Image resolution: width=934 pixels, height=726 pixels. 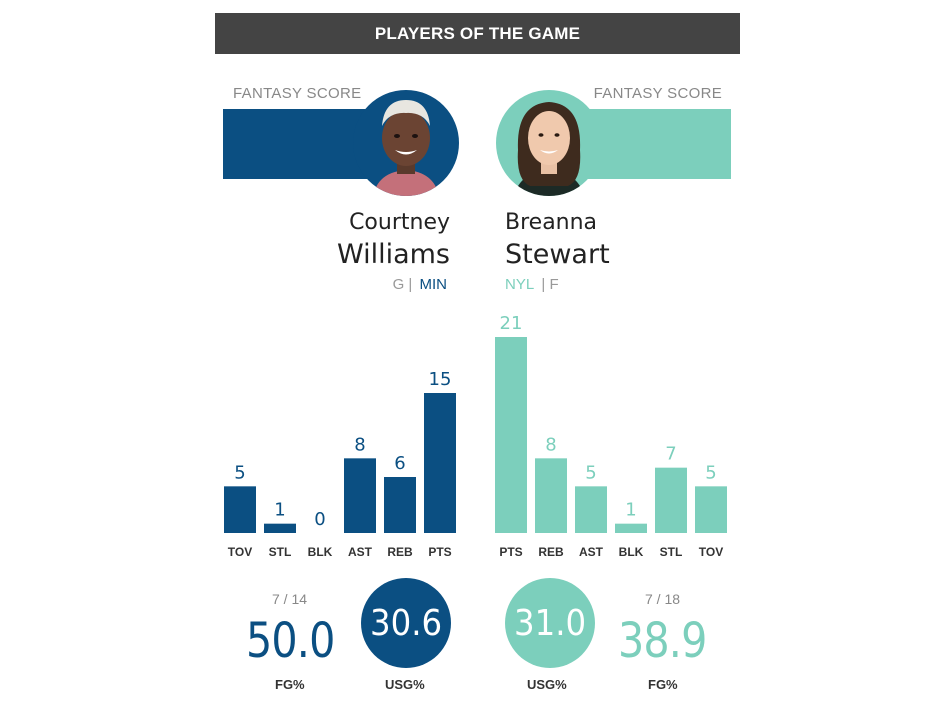 What do you see at coordinates (239, 472) in the screenshot?
I see `left-value-label-tov: 5` at bounding box center [239, 472].